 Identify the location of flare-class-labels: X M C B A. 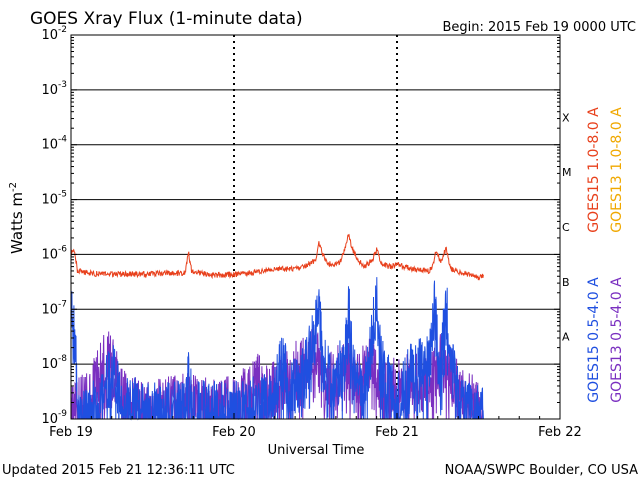
(567, 227).